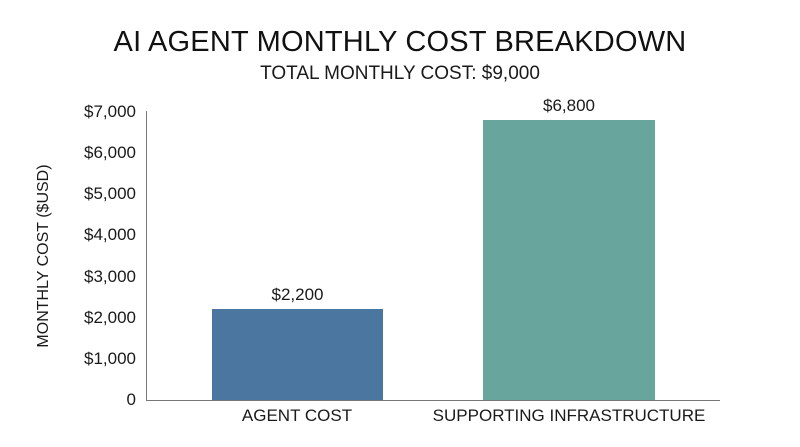  I want to click on y-tick-label: 0, so click(131, 399).